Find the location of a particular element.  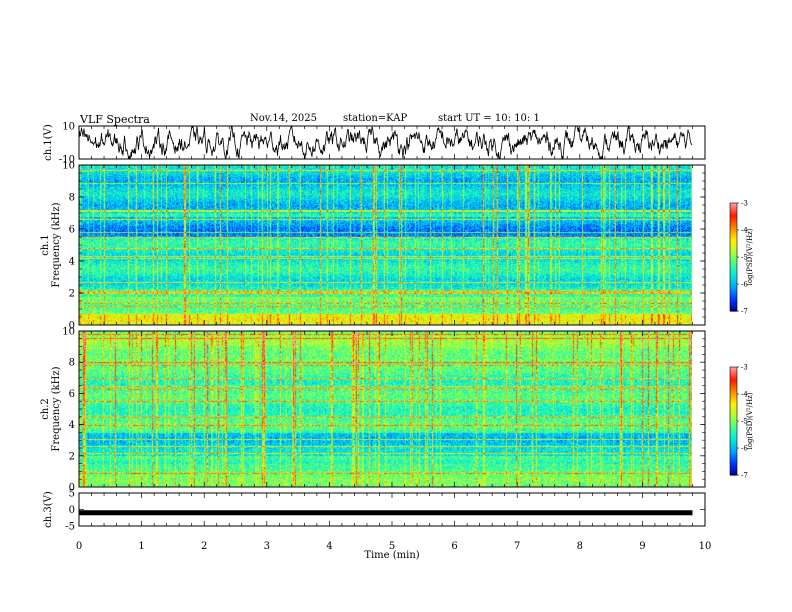

x-tick-label: 1 is located at coordinates (141, 546).